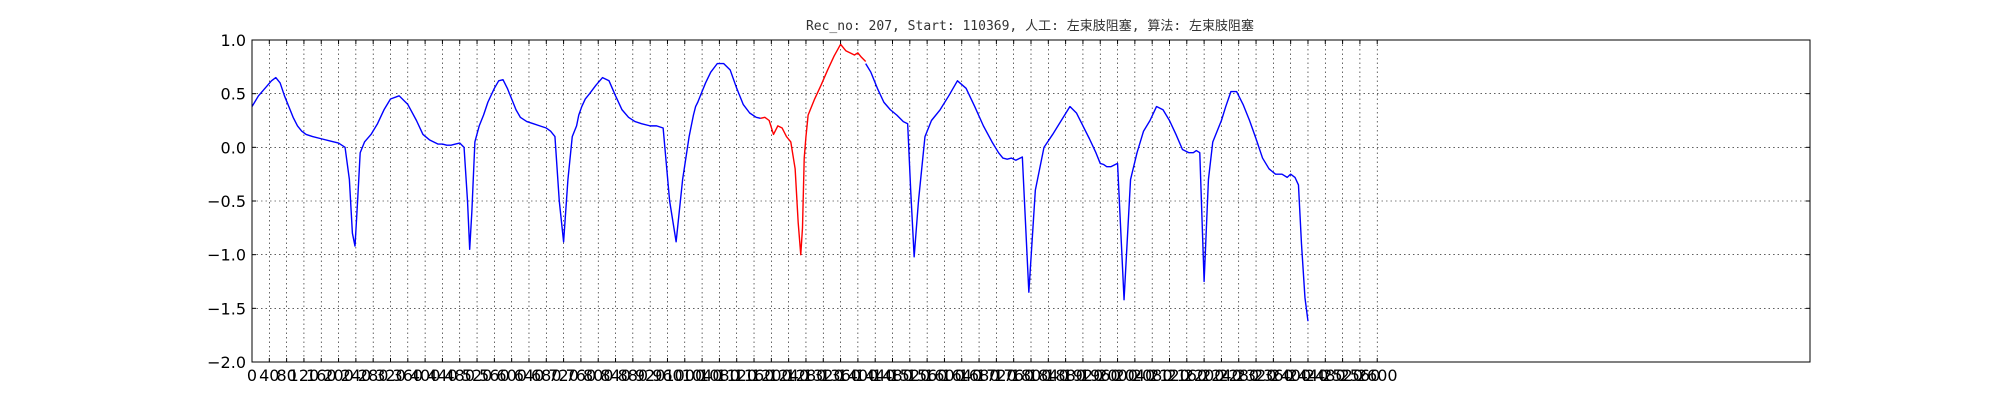 The height and width of the screenshot is (405, 2000). Describe the element at coordinates (226, 201) in the screenshot. I see `y-tick-label: −0.5` at that location.